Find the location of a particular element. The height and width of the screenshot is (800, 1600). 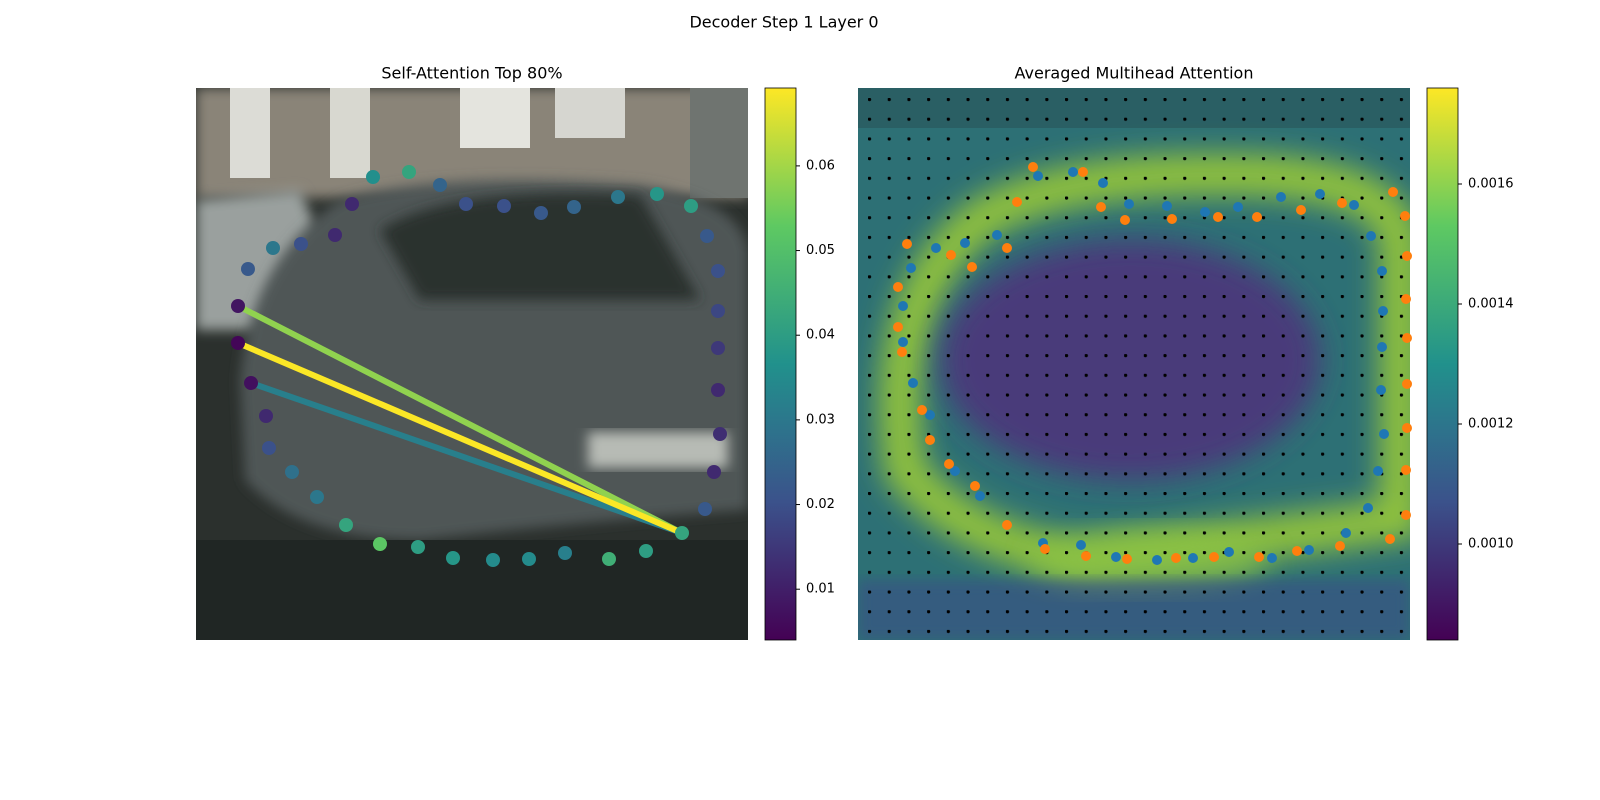

colorbar-tick-label: 0.05 is located at coordinates (820, 250).